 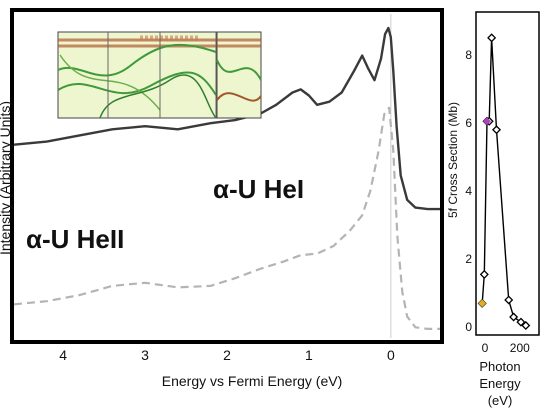 What do you see at coordinates (258, 189) in the screenshot?
I see `hei-annotation: α-U HeI` at bounding box center [258, 189].